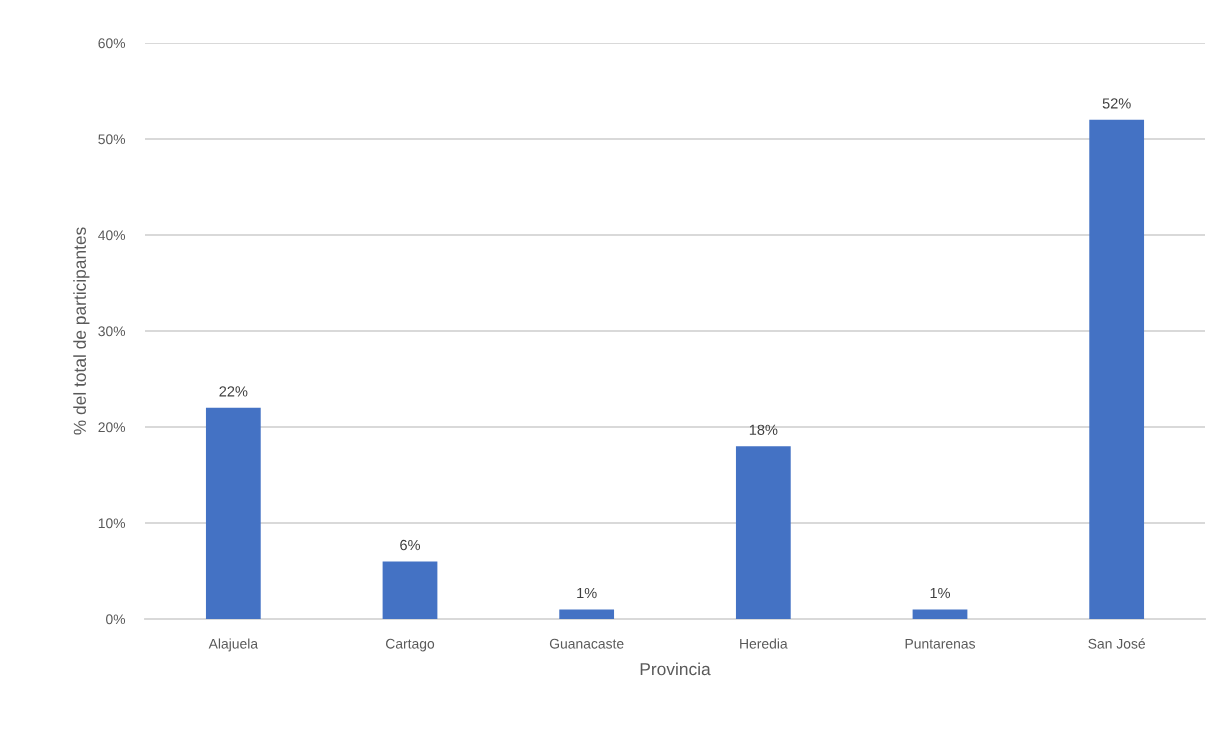 The height and width of the screenshot is (729, 1225). What do you see at coordinates (410, 645) in the screenshot?
I see `x-tick-label: Cartago` at bounding box center [410, 645].